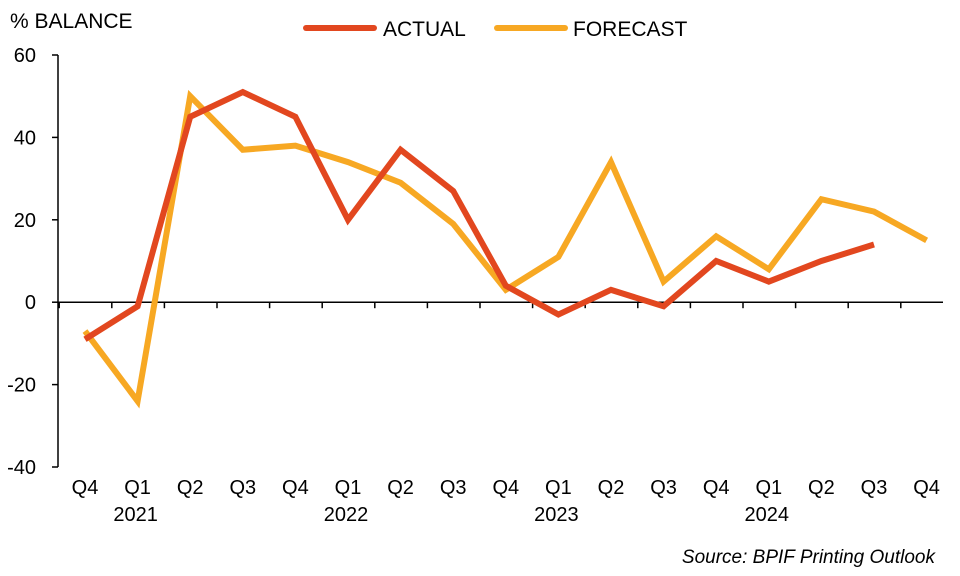  I want to click on year-label: 2022, so click(346, 515).